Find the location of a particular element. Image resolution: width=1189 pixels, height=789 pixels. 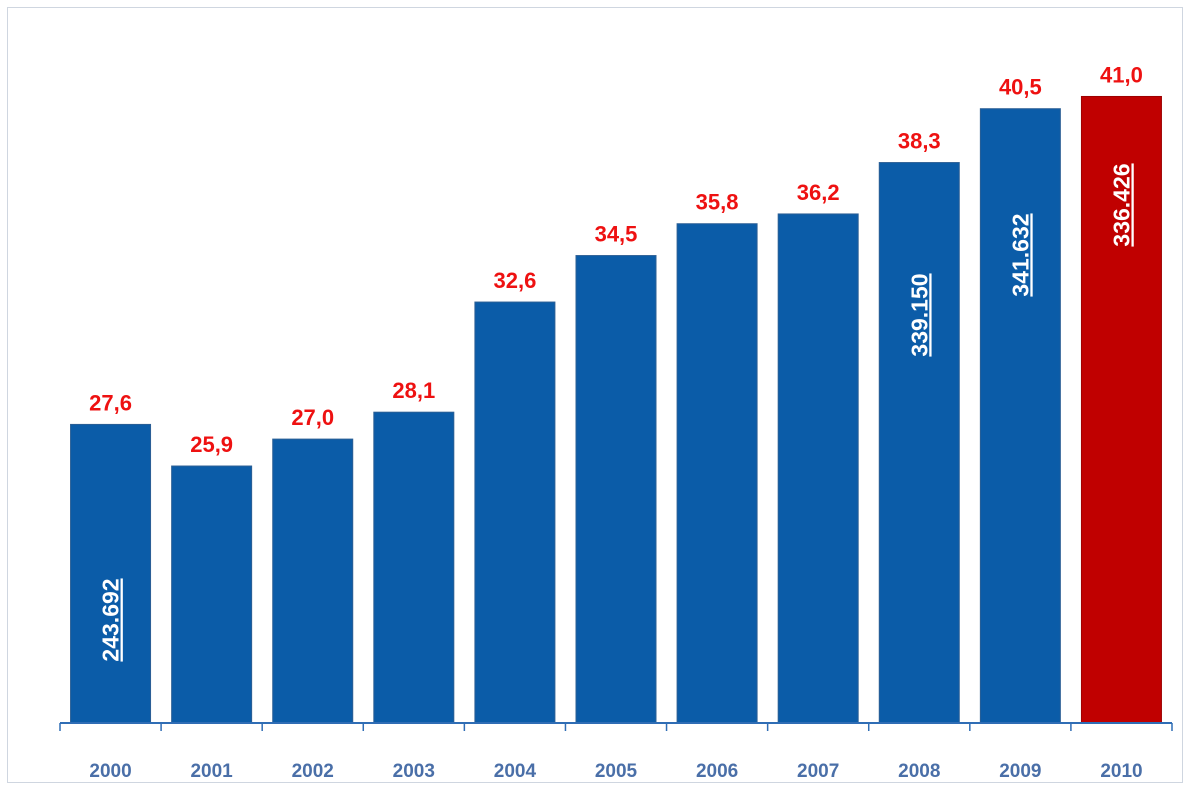

x-tick-label-2005: 2005 is located at coordinates (616, 771).